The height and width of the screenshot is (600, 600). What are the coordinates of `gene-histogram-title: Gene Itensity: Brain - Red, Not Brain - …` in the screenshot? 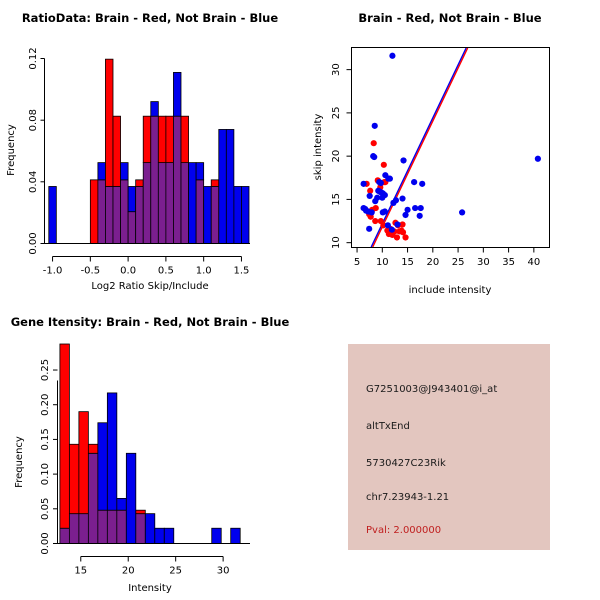 It's located at (150, 322).